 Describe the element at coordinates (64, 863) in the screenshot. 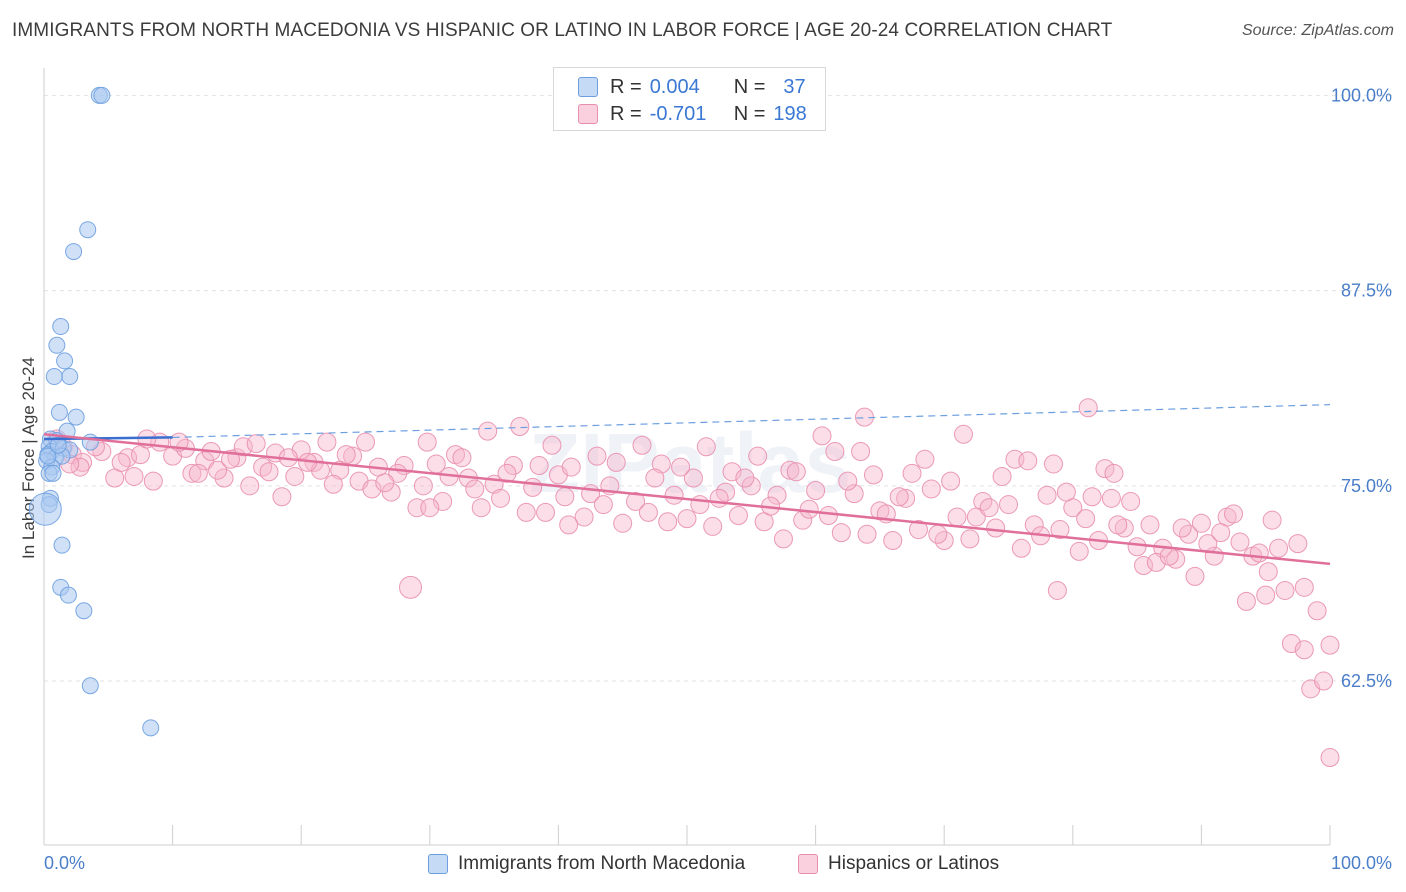

I see `x-tick-label: 0.0%` at that location.